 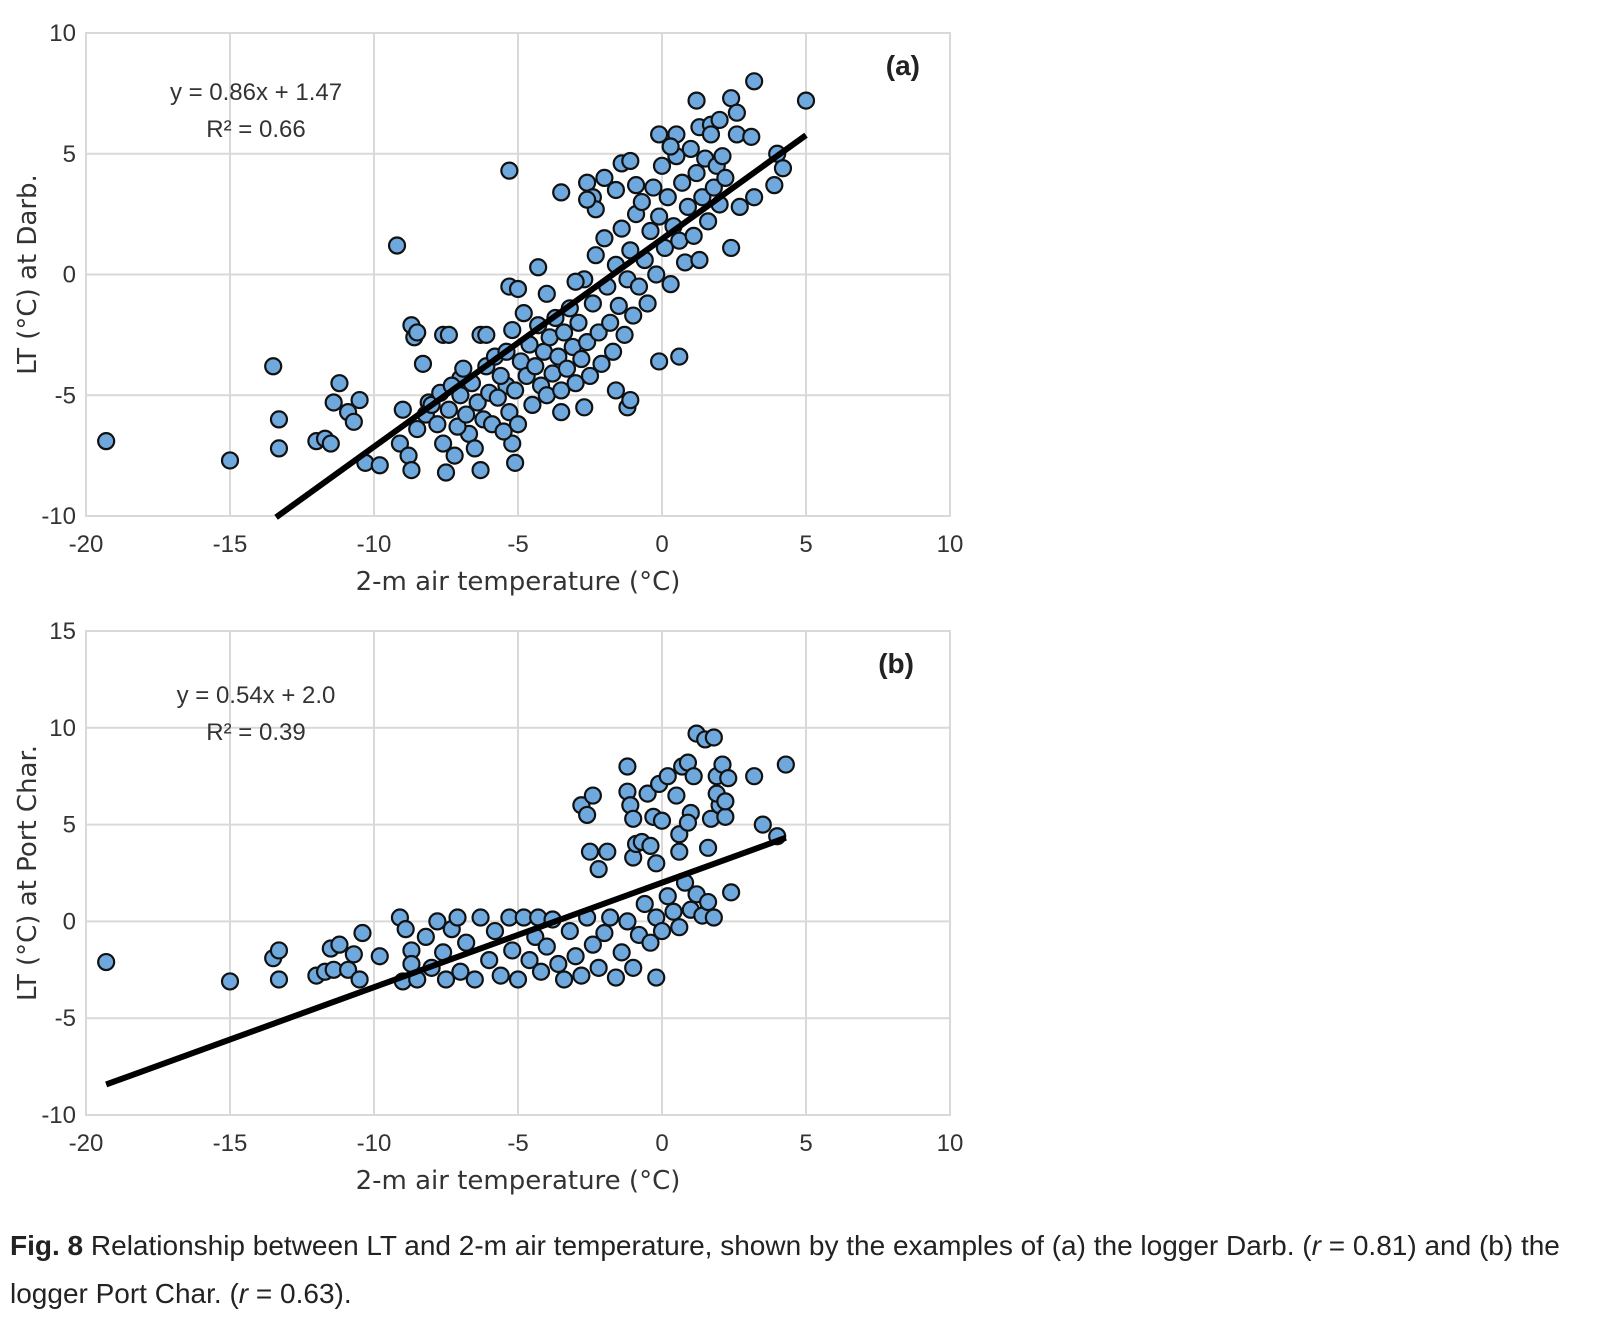 What do you see at coordinates (47, 1245) in the screenshot?
I see `caption-label: Fig. 8` at bounding box center [47, 1245].